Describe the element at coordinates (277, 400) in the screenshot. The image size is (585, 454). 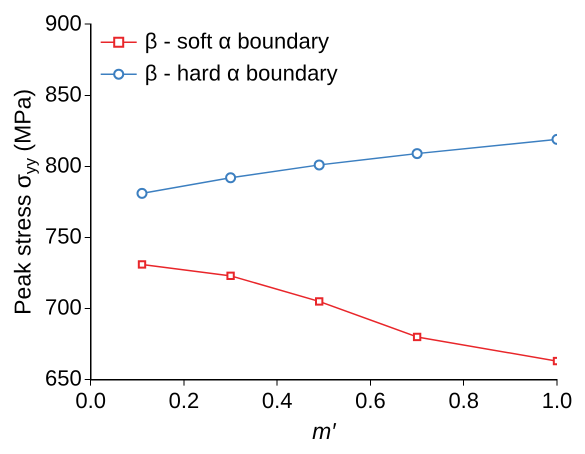
I see `x-tick-label: 0.4` at that location.